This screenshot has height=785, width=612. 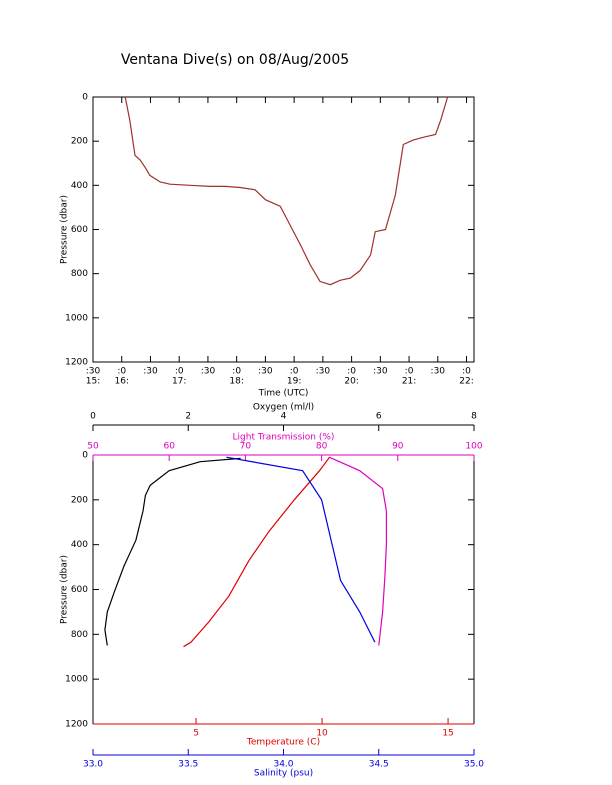 I want to click on x-tick-label: 15, so click(x=447, y=734).